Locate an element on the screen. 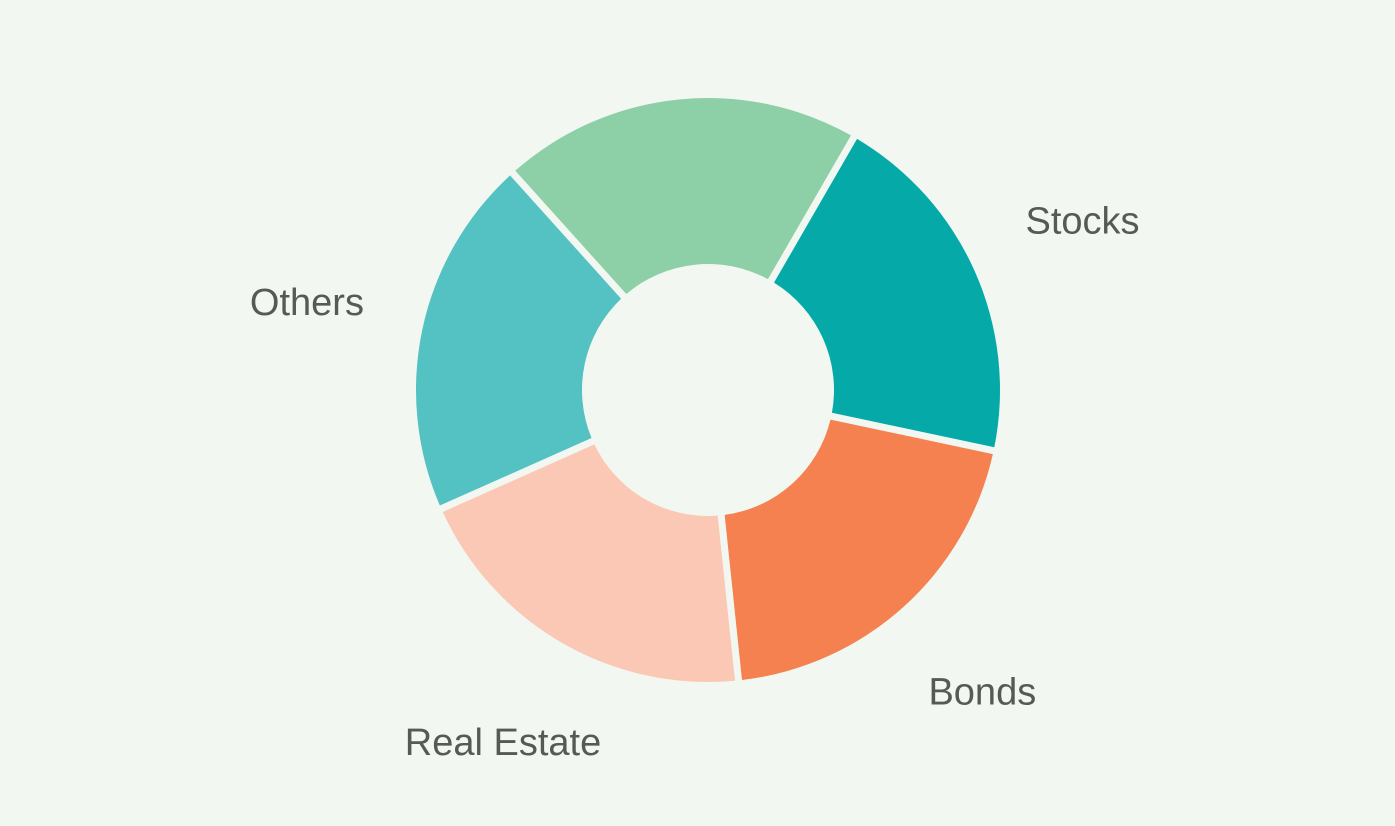  slice-bonds is located at coordinates (858, 550).